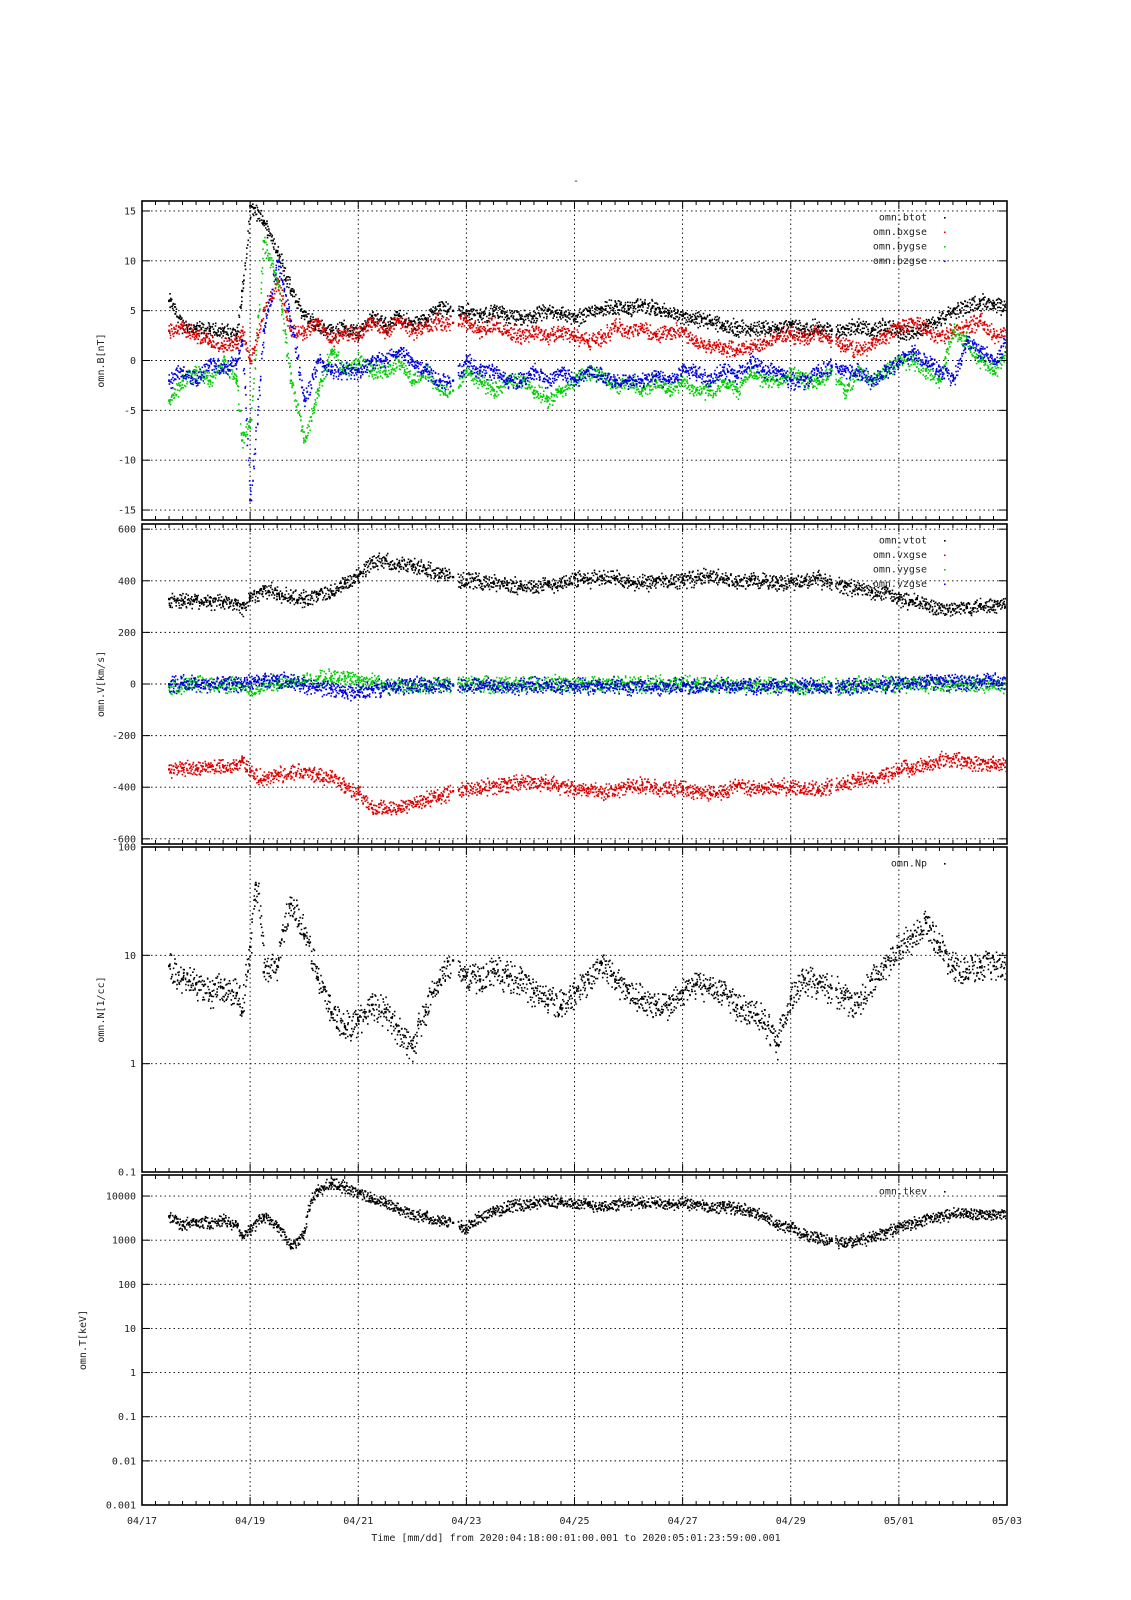 The image size is (1131, 1600). What do you see at coordinates (127, 1417) in the screenshot?
I see `y-tick-label: 0.1` at bounding box center [127, 1417].